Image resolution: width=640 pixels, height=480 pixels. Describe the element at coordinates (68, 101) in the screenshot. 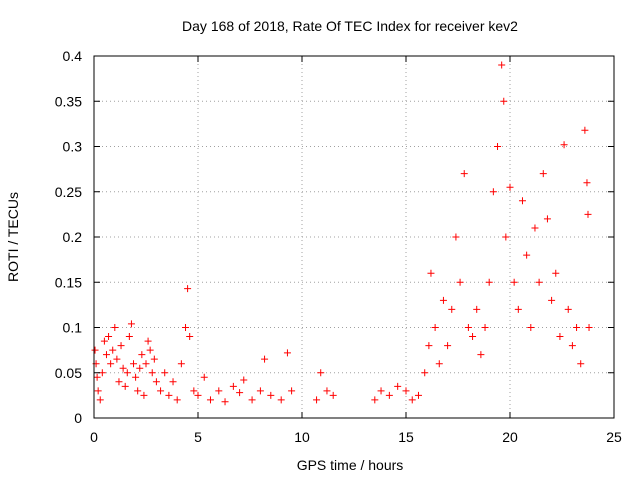

I see `y-tick-label: 0.35` at that location.